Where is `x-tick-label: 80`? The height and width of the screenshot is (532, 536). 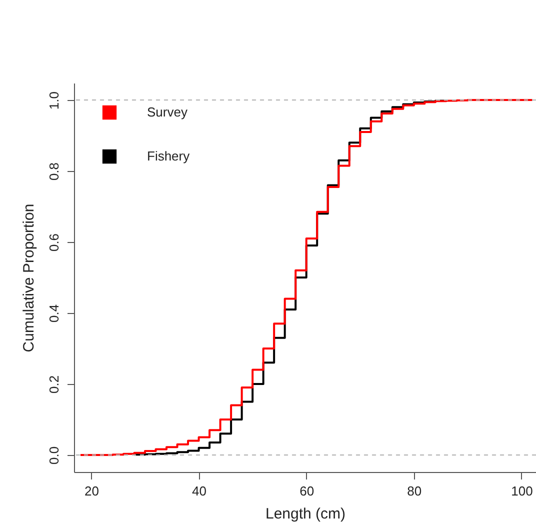
x-tick-label: 80 is located at coordinates (414, 491).